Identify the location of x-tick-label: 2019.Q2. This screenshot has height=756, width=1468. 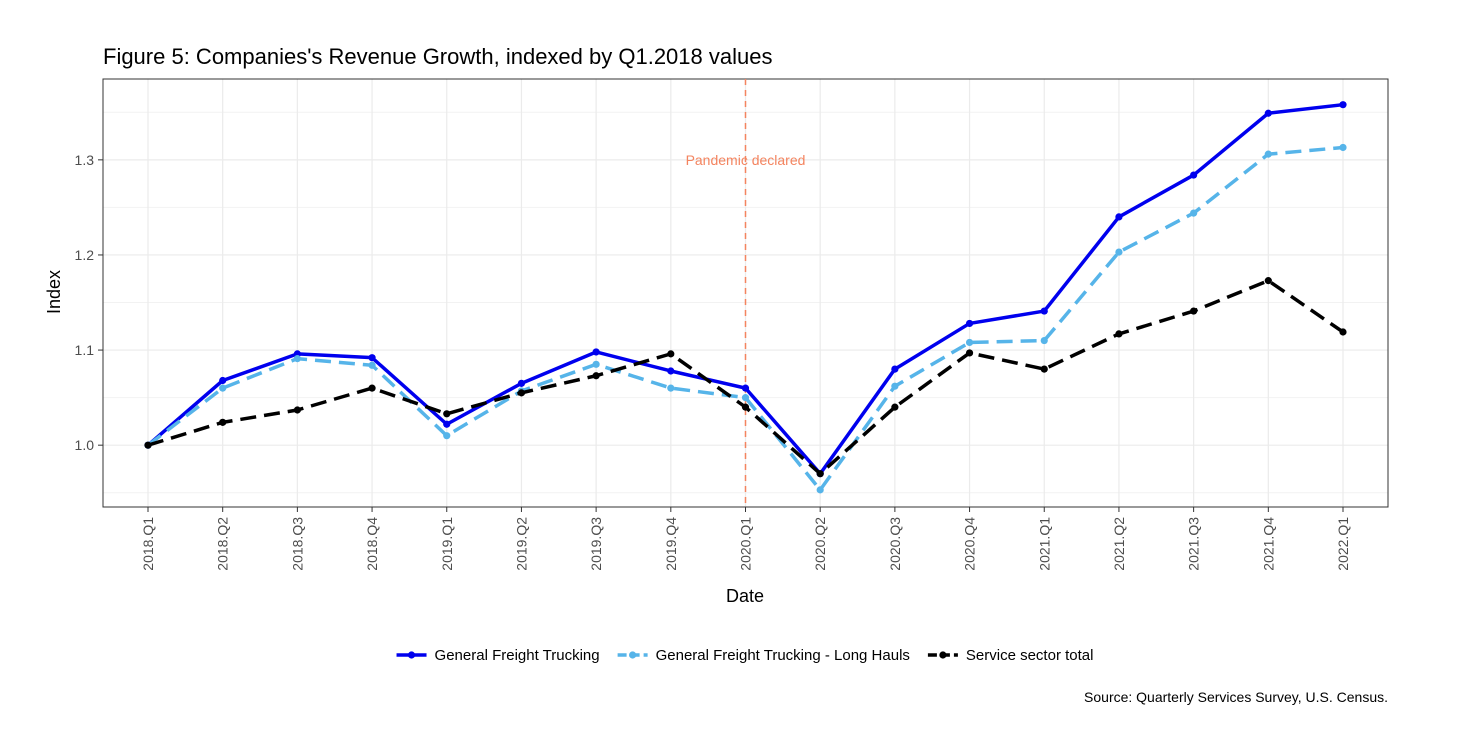
(521, 544).